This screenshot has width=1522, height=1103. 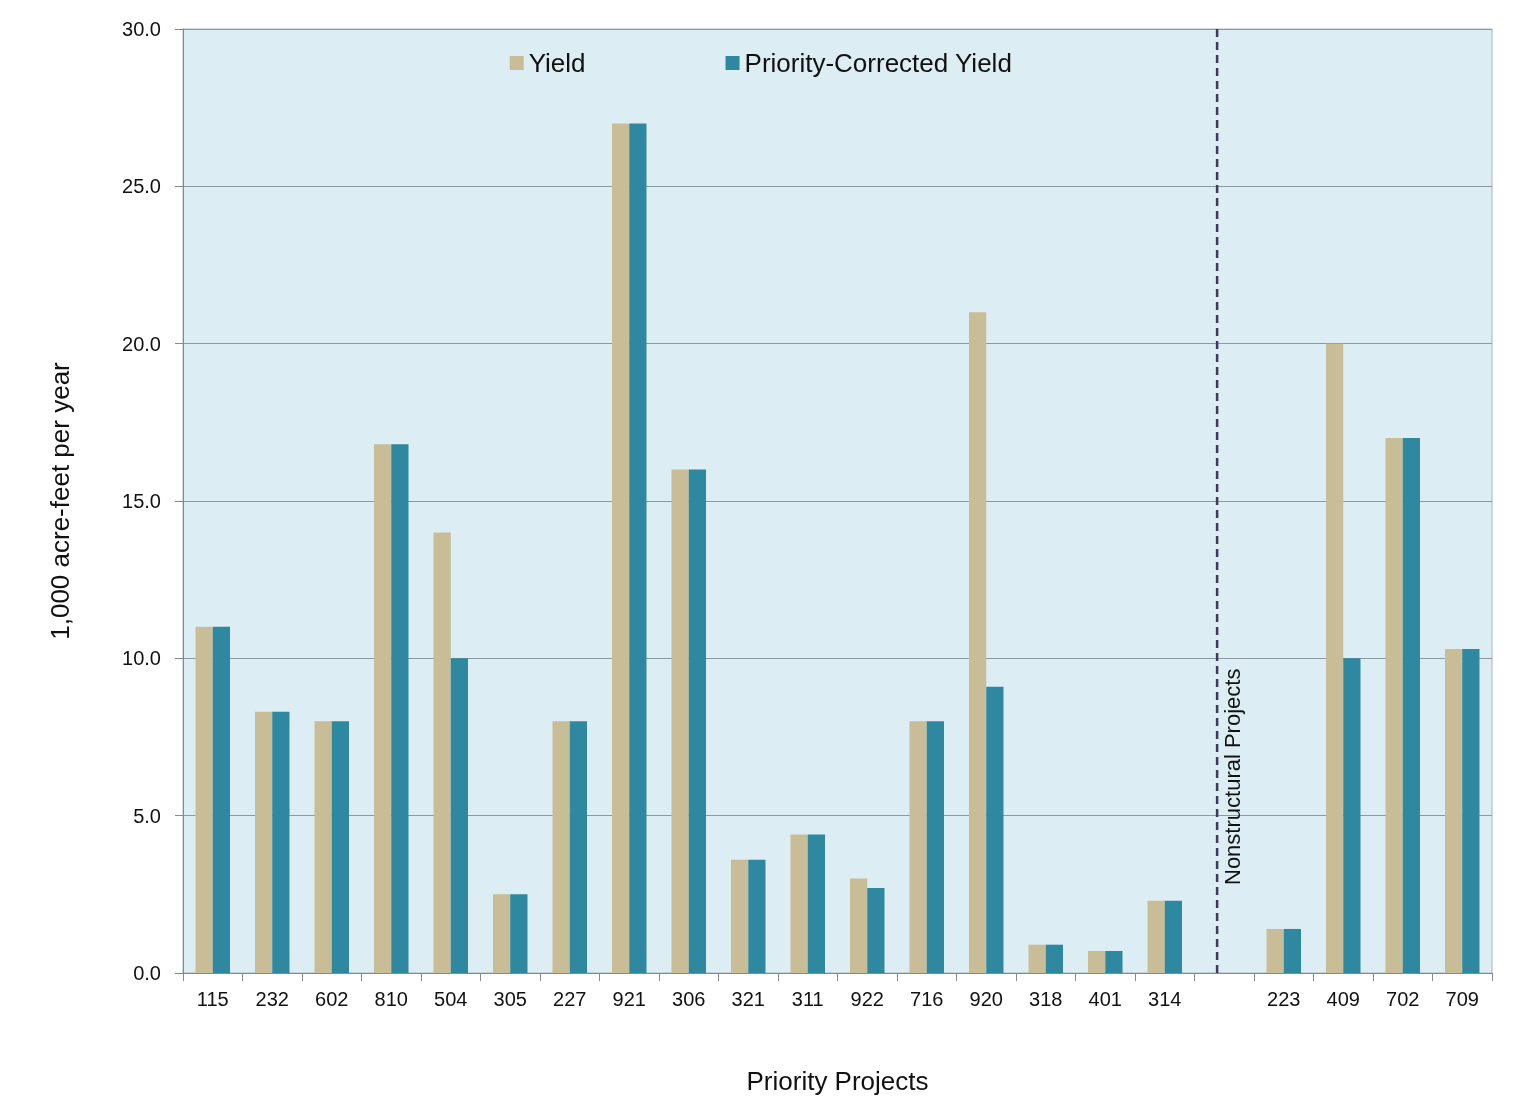 What do you see at coordinates (272, 999) in the screenshot?
I see `x-tick-label: 232` at bounding box center [272, 999].